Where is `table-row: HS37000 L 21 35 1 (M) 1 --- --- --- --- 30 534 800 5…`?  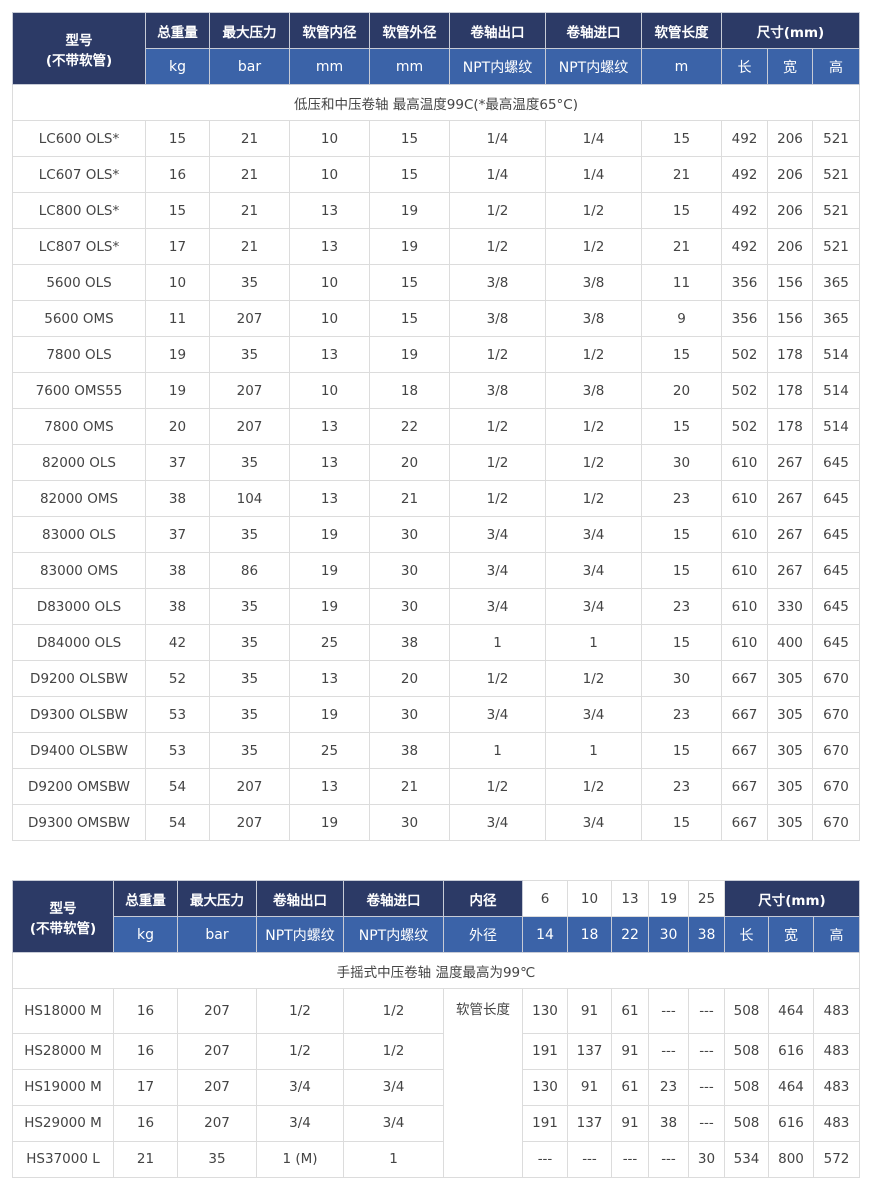
table-row: HS37000 L 21 35 1 (M) 1 --- --- --- --- 30 534 800 5… is located at coordinates (436, 1159).